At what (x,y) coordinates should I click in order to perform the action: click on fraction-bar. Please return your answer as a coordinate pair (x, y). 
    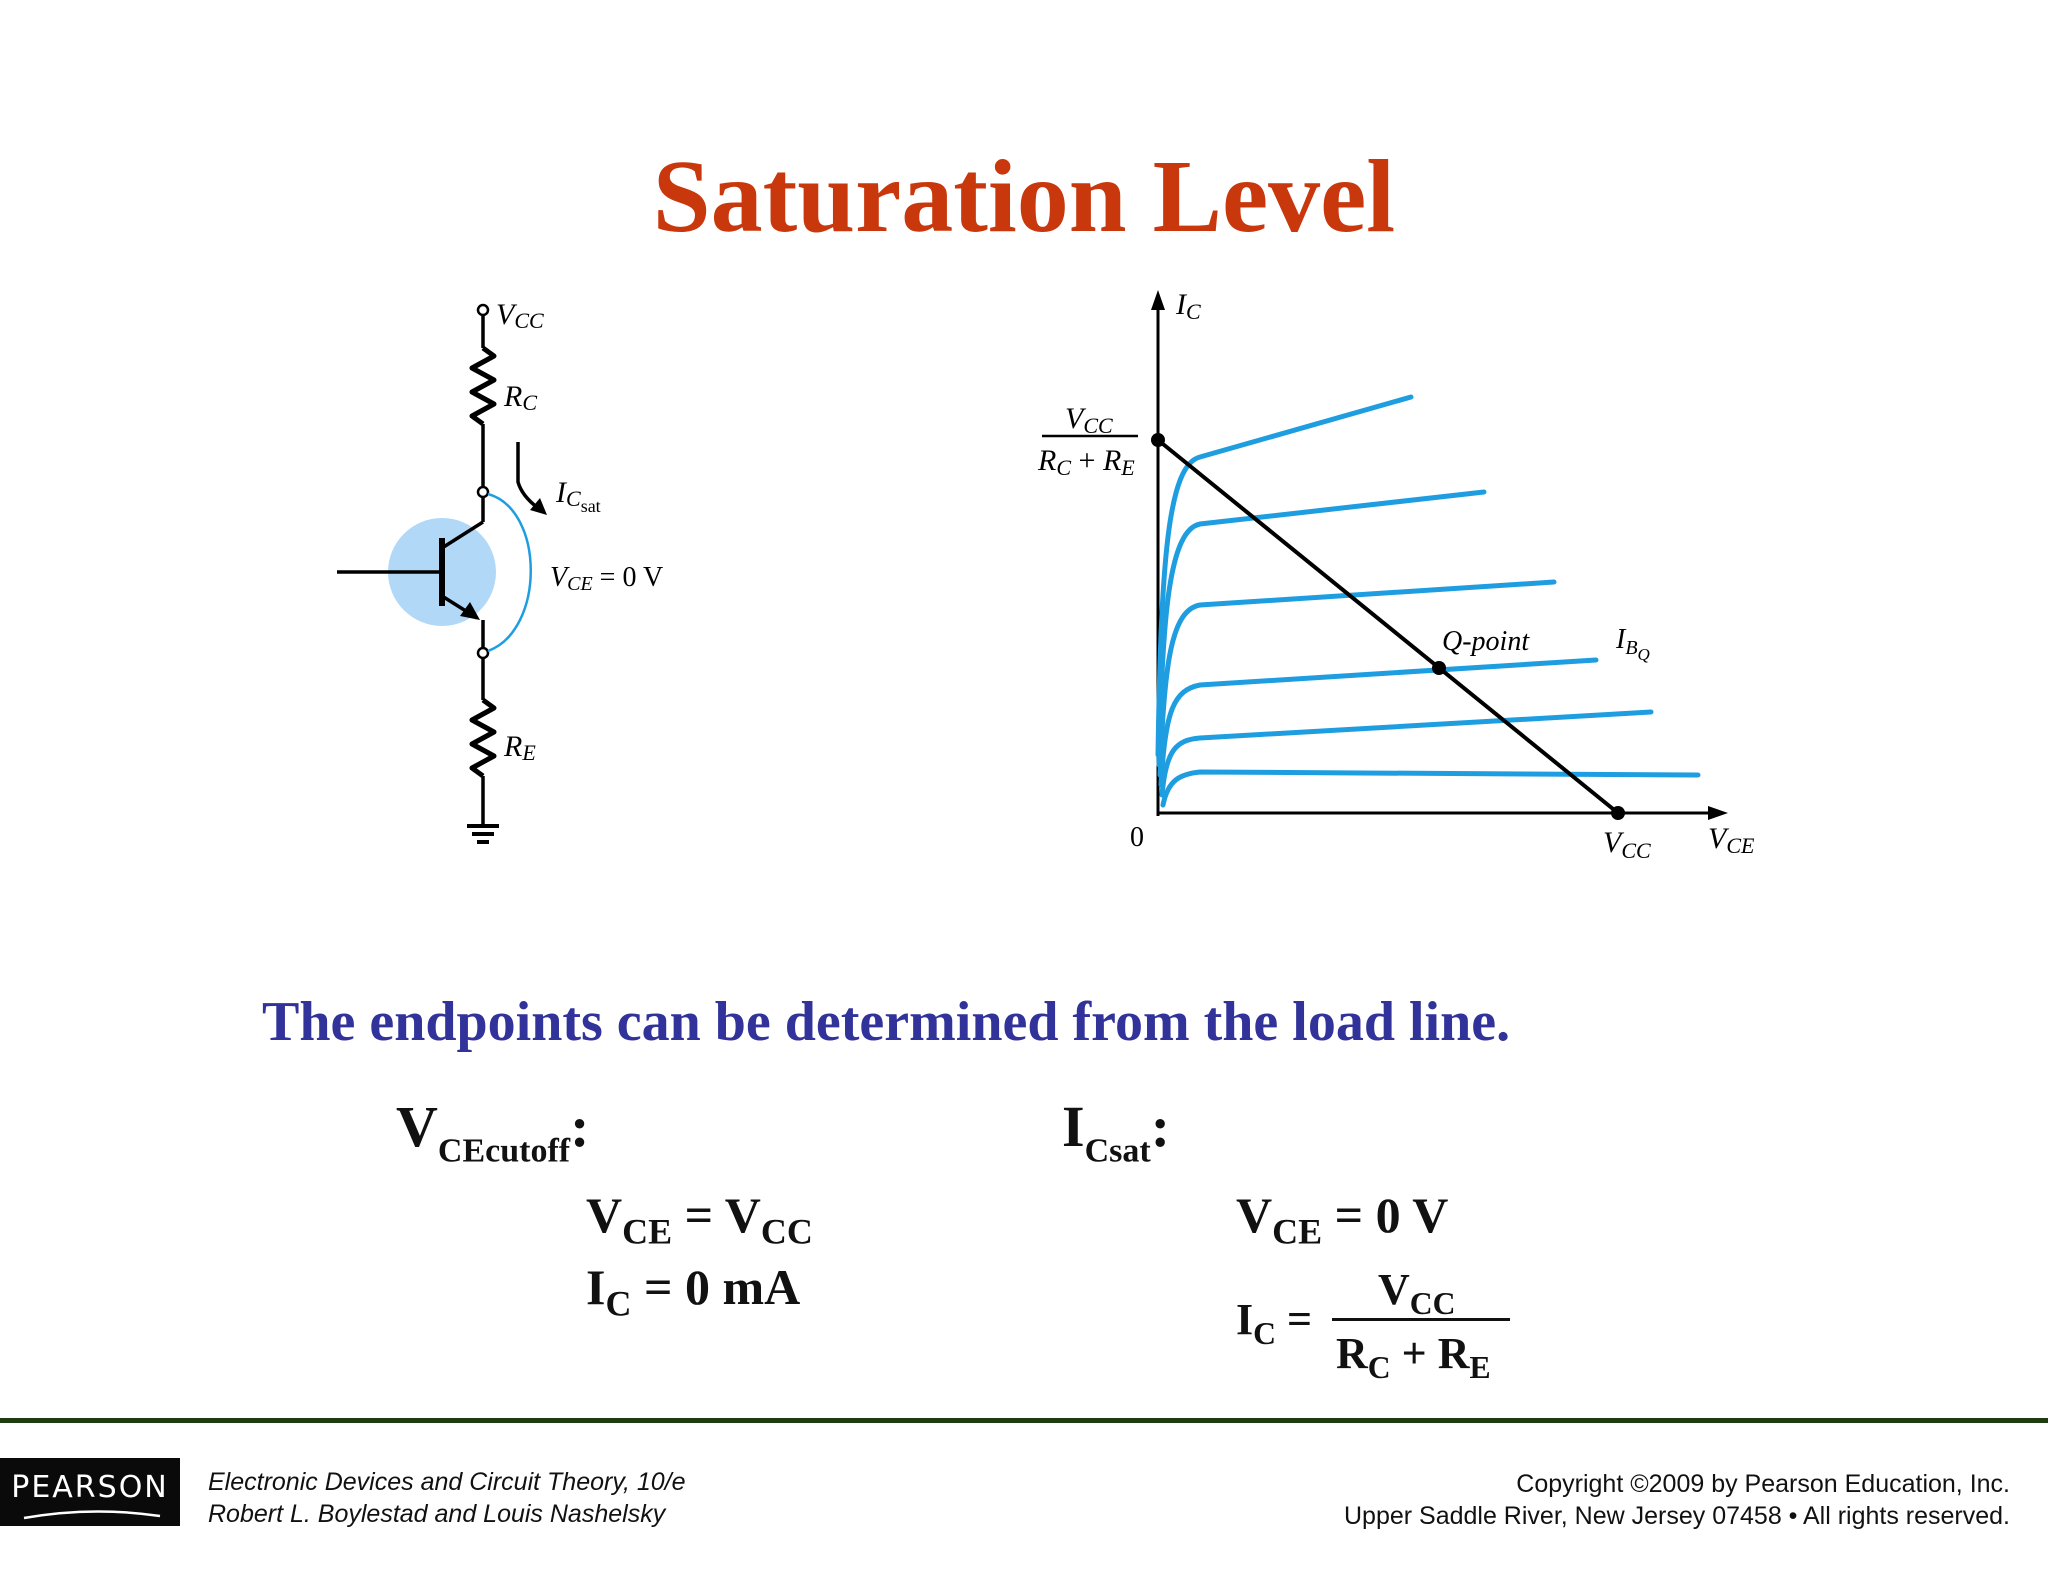
    Looking at the image, I should click on (1421, 1319).